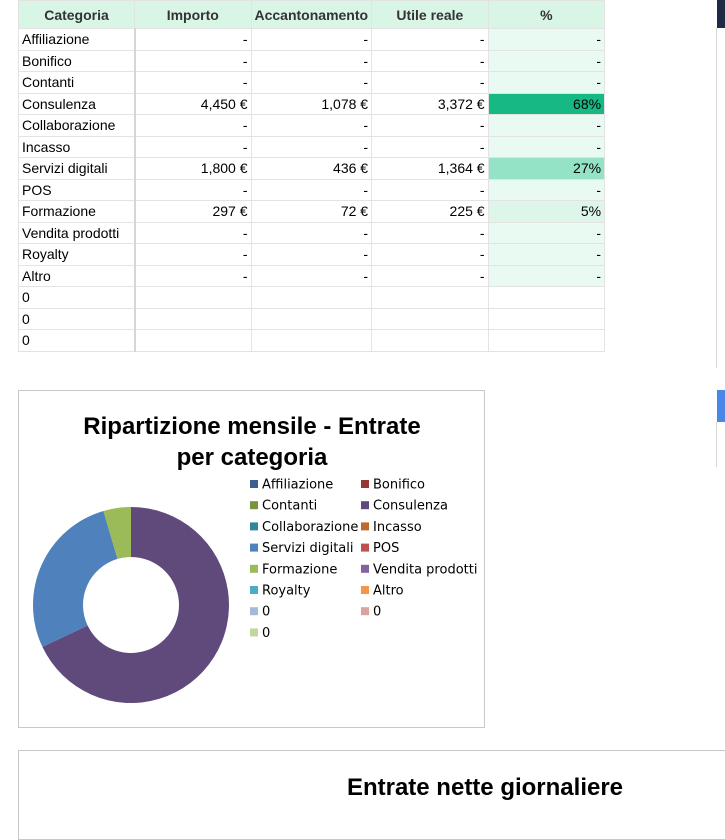 This screenshot has height=840, width=725. What do you see at coordinates (77, 211) in the screenshot?
I see `table-cell: Formazione` at bounding box center [77, 211].